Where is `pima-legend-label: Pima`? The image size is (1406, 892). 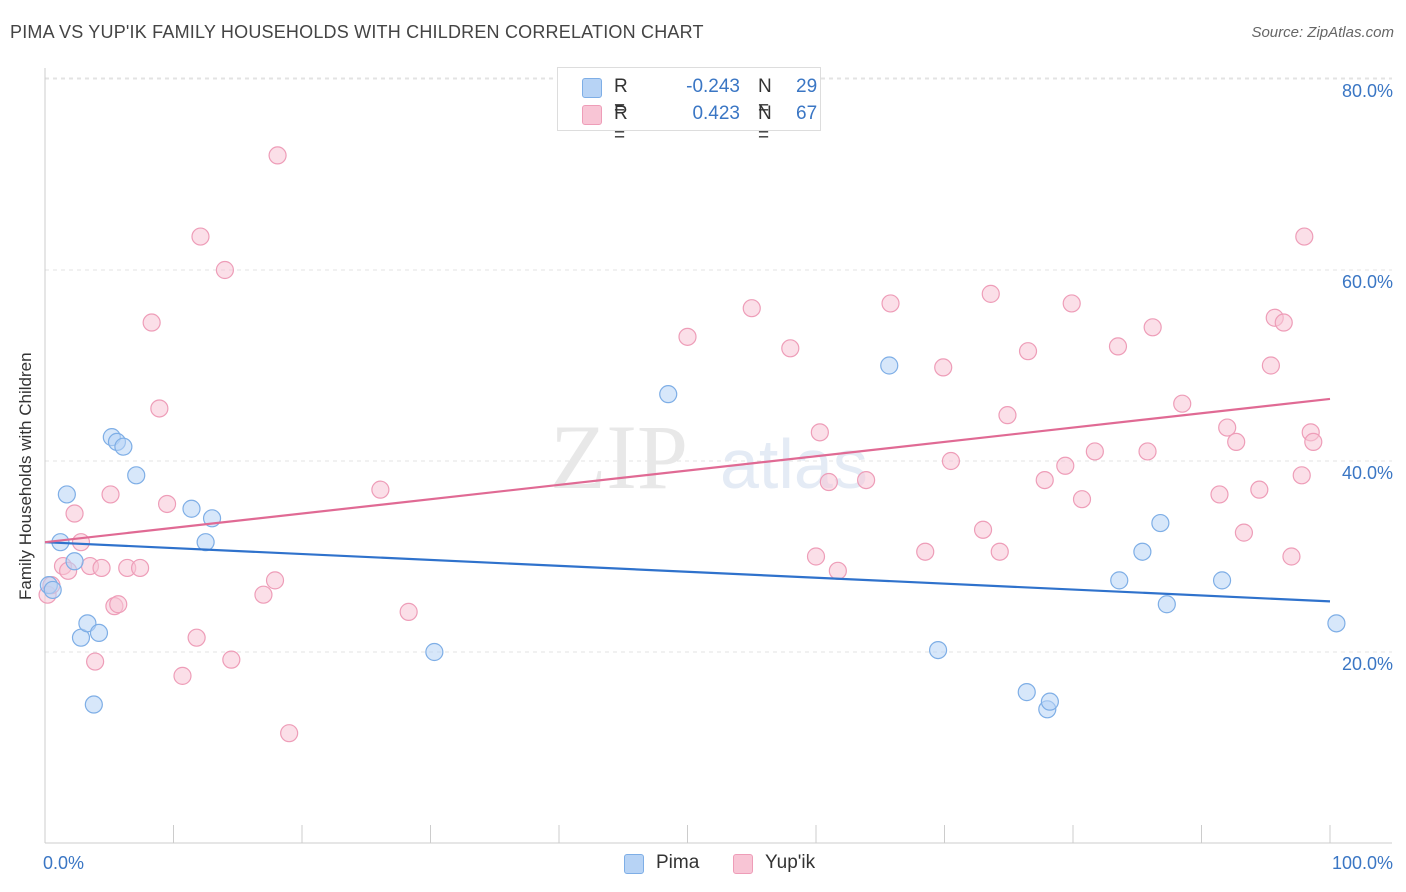
pima-legend-label: Pima is located at coordinates (678, 862).